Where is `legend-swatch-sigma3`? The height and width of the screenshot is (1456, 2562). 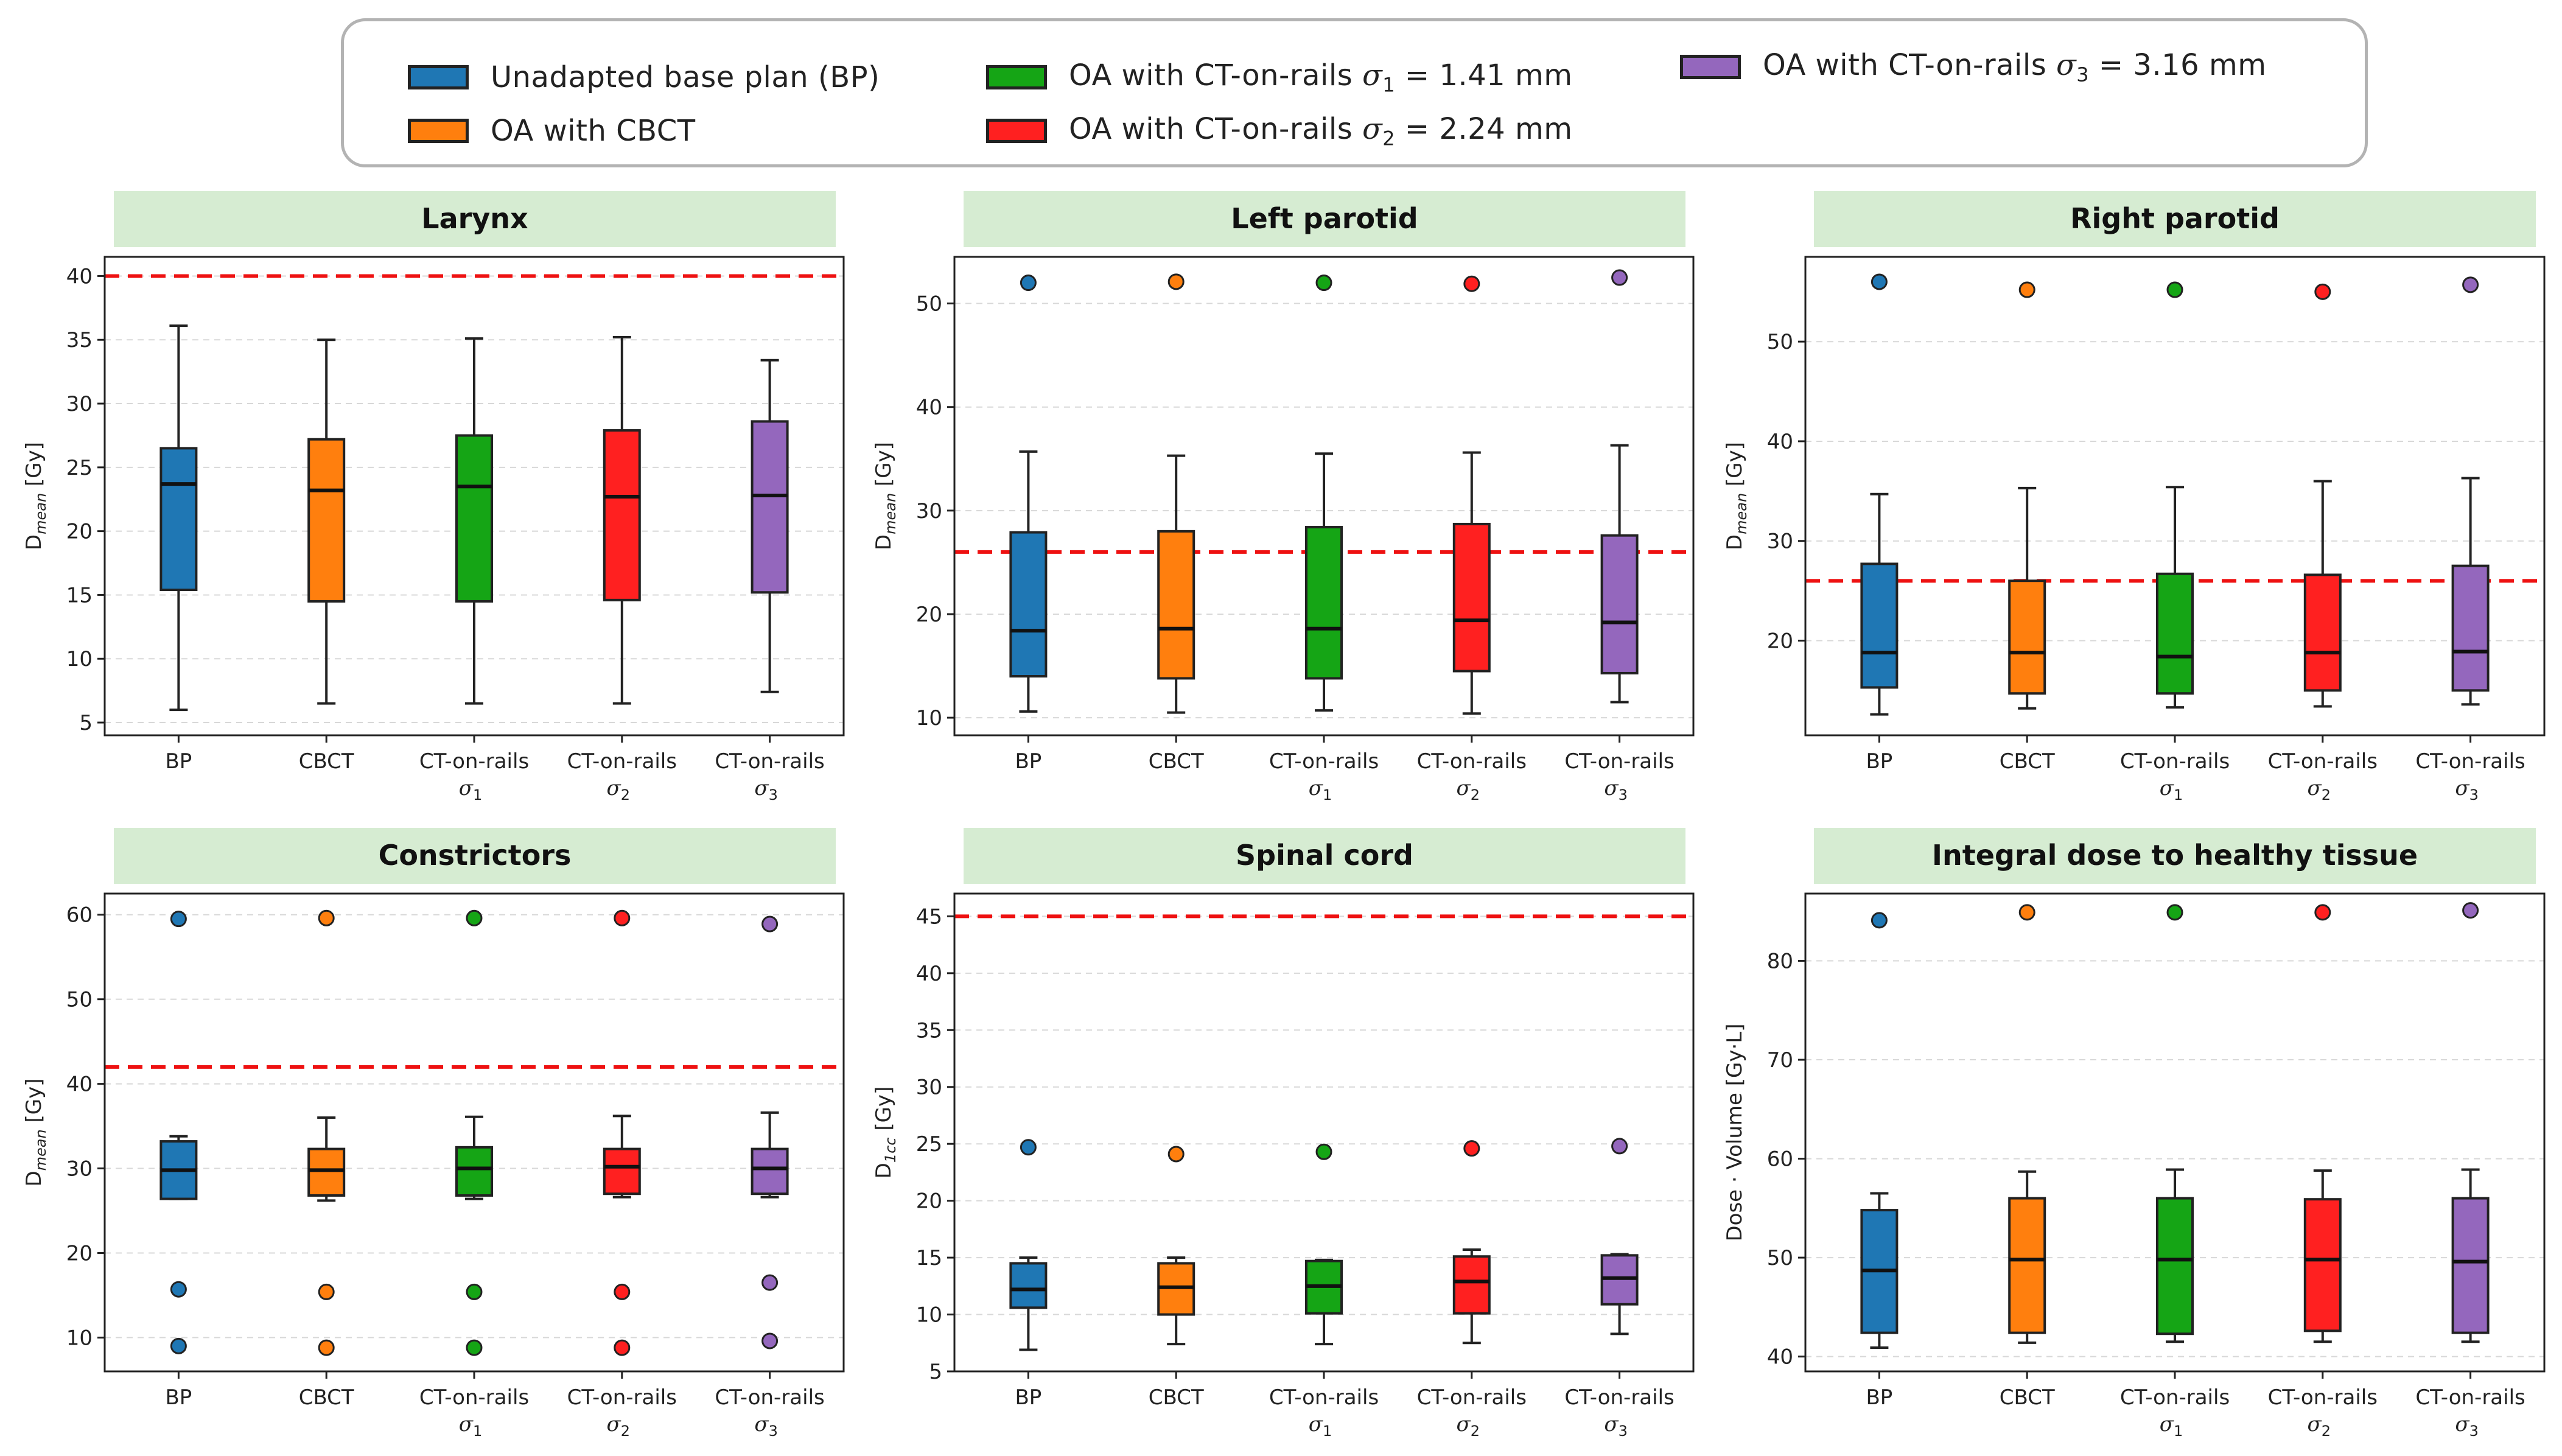 legend-swatch-sigma3 is located at coordinates (1710, 67).